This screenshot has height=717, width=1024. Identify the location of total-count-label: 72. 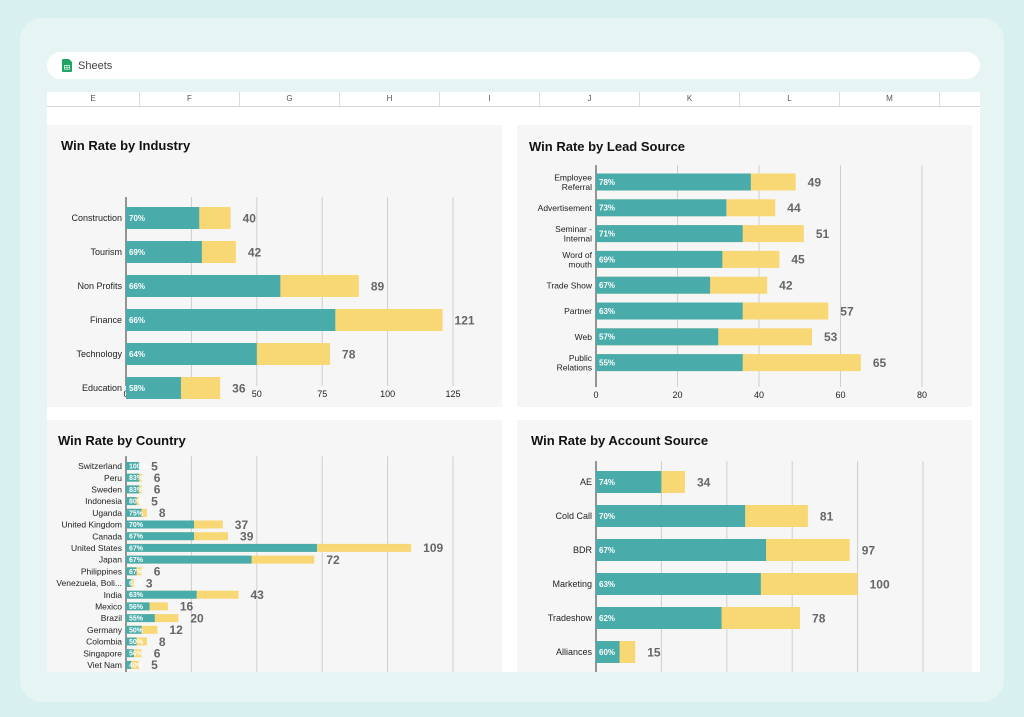
(333, 560).